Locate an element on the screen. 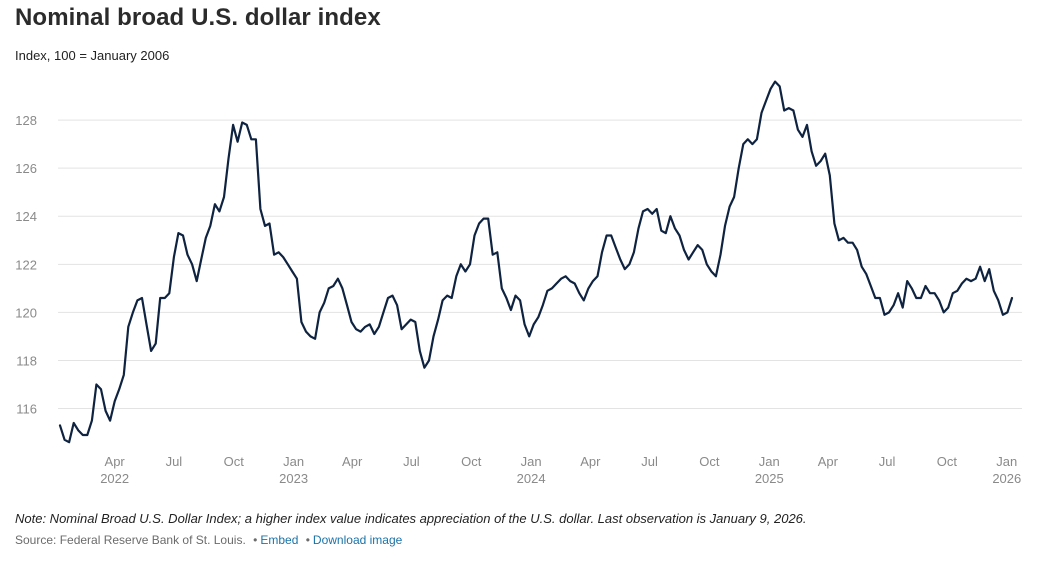 Image resolution: width=1043 pixels, height=562 pixels. y-tick-label: 116 is located at coordinates (26, 409).